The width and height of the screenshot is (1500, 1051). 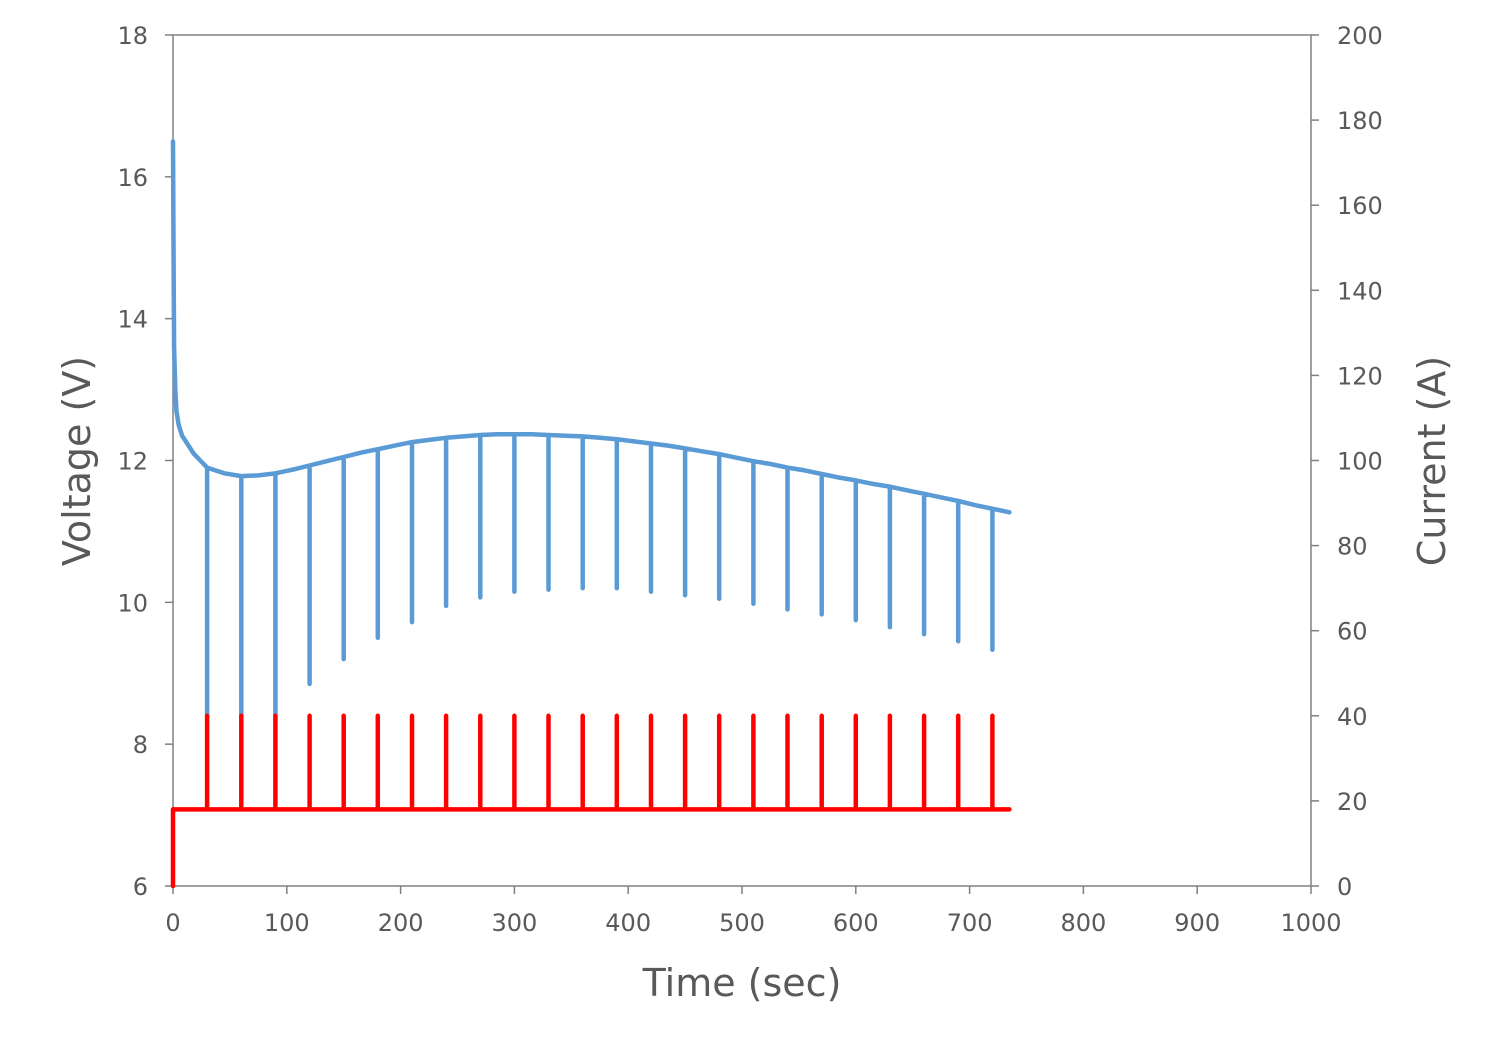 I want to click on x-axis-ticks: 0 100 200 300 400 500 600 700 800 900 1000, so click(x=753, y=911).